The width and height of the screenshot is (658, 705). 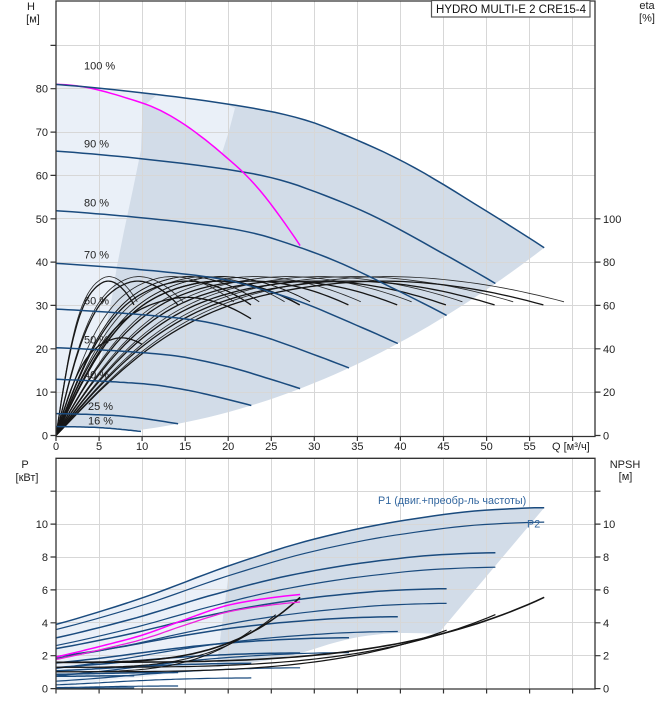 I want to click on svg-text: P, so click(x=24, y=465).